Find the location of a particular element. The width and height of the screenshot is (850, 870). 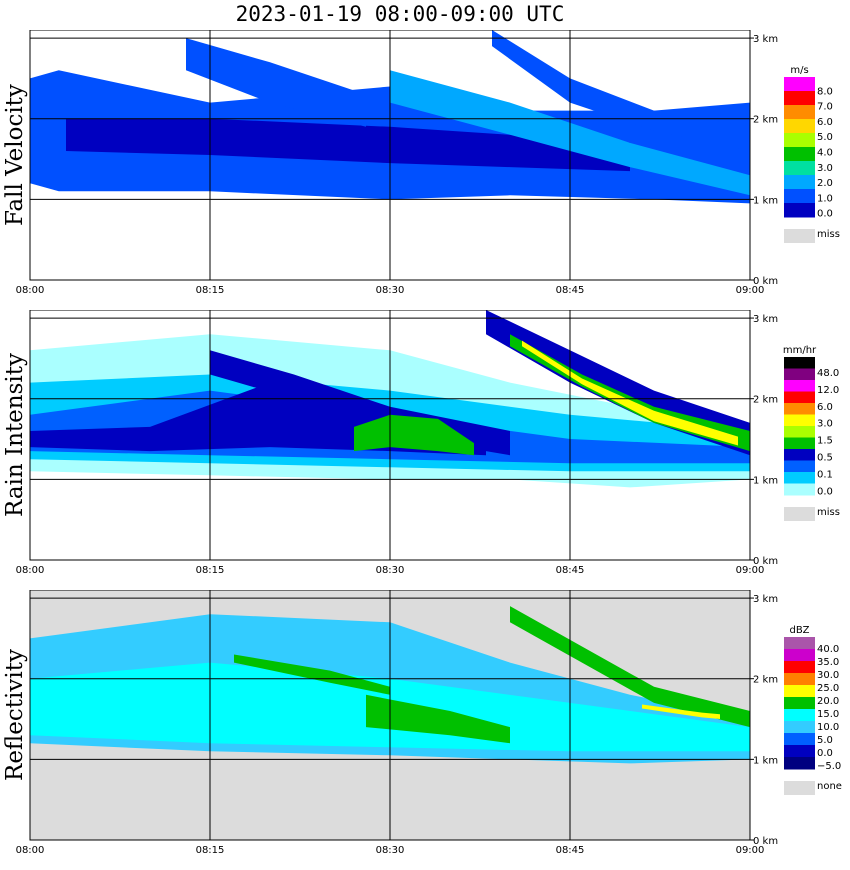

colorbar-label: 35.0 is located at coordinates (828, 662).